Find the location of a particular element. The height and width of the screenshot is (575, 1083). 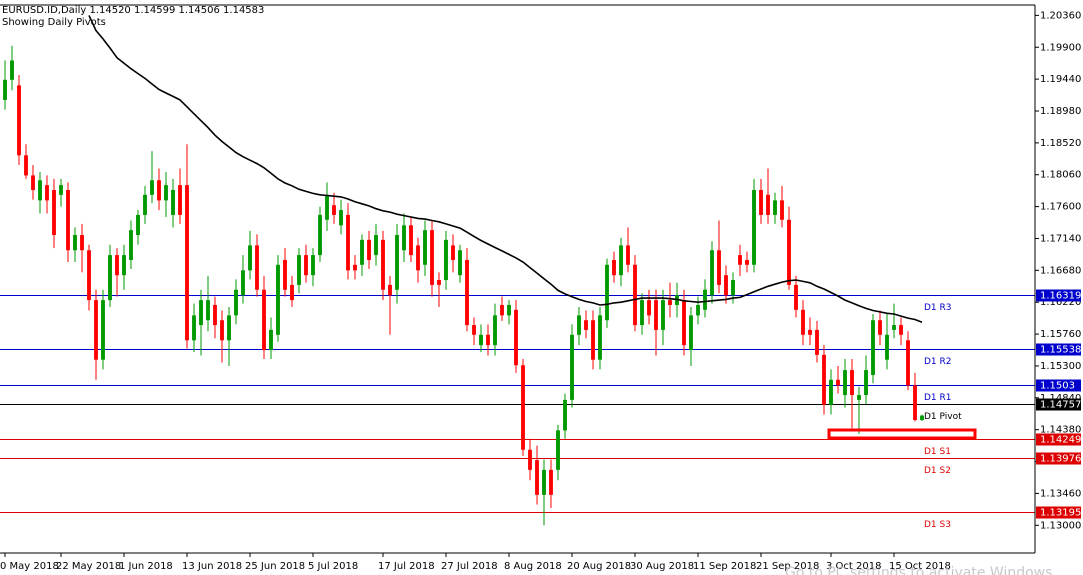

x-tick-label: 30 Aug 2018 is located at coordinates (662, 566).